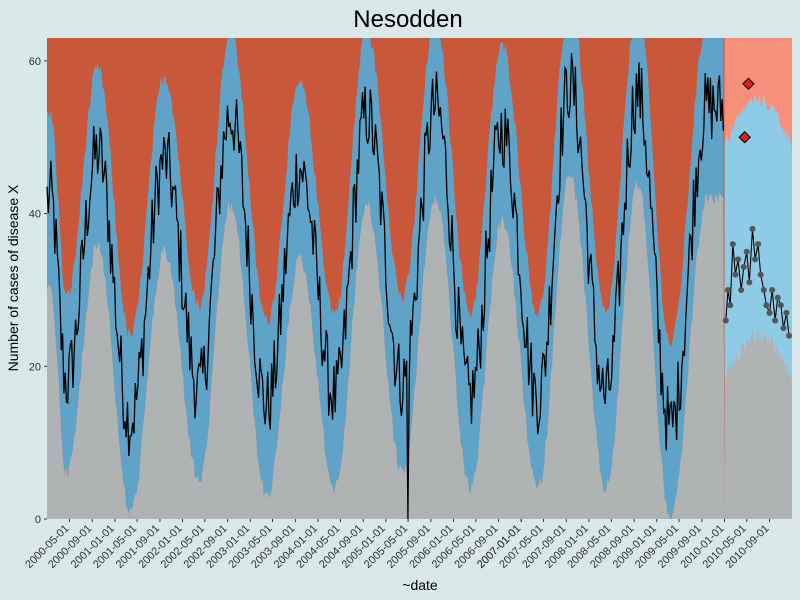 The width and height of the screenshot is (800, 600). I want to click on y-tick-label: 20, so click(35, 367).